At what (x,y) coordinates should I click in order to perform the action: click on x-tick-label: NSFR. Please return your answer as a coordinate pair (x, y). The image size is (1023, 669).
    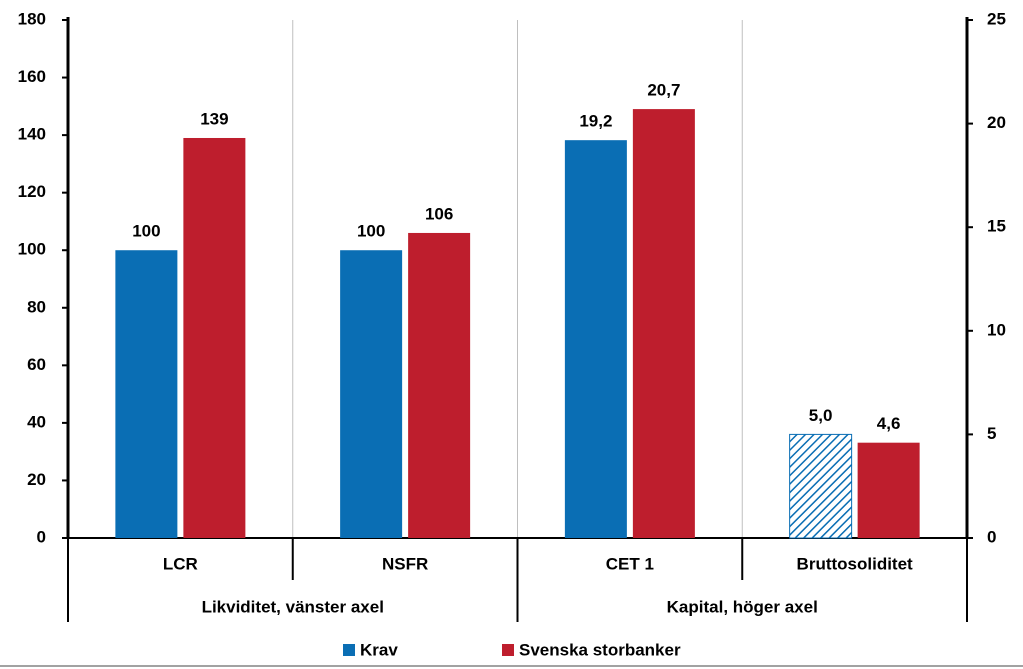
    Looking at the image, I should click on (405, 563).